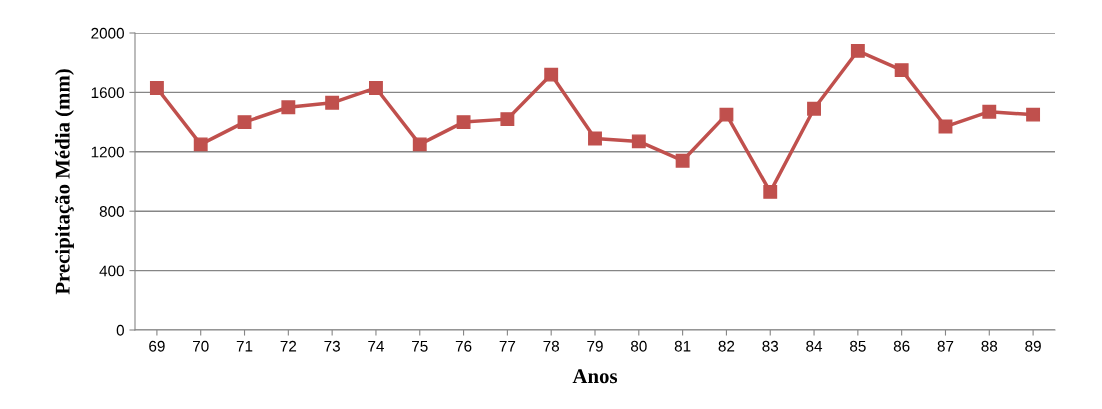 The width and height of the screenshot is (1102, 409). I want to click on x-tick-label: 70, so click(201, 346).